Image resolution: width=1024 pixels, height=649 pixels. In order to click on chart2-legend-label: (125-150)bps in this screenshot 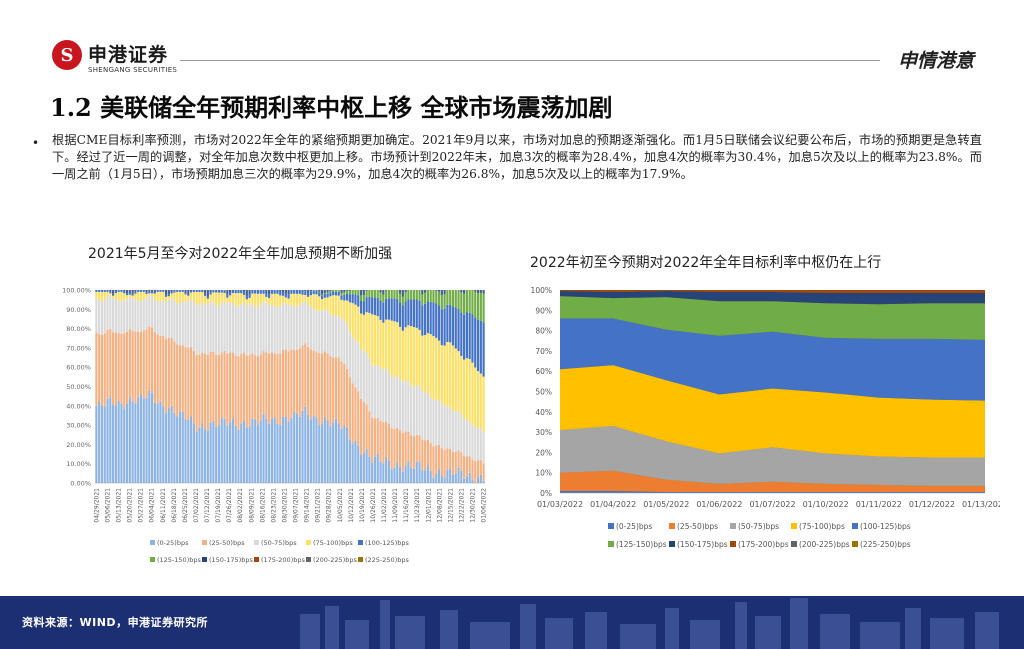, I will do `click(641, 544)`.